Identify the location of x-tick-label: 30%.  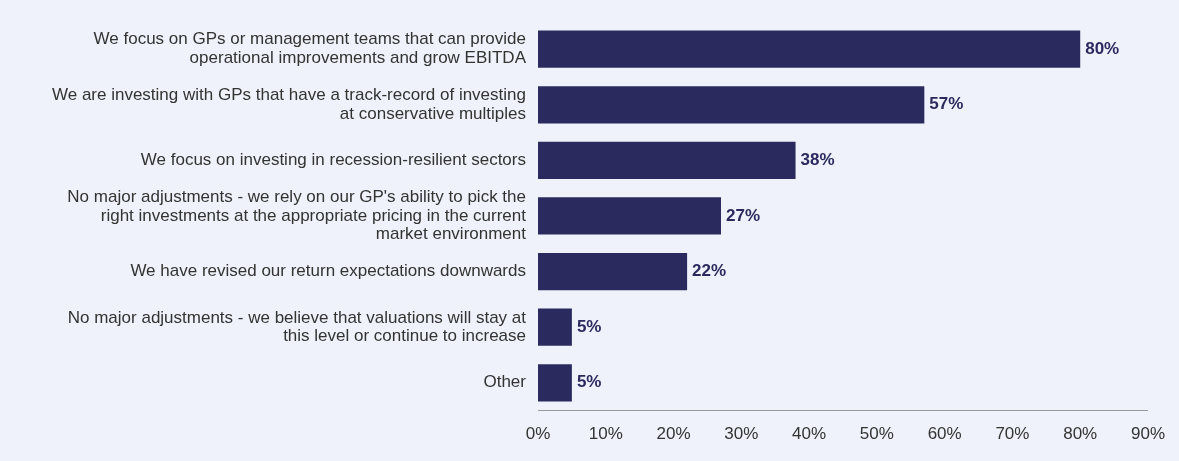
(741, 434).